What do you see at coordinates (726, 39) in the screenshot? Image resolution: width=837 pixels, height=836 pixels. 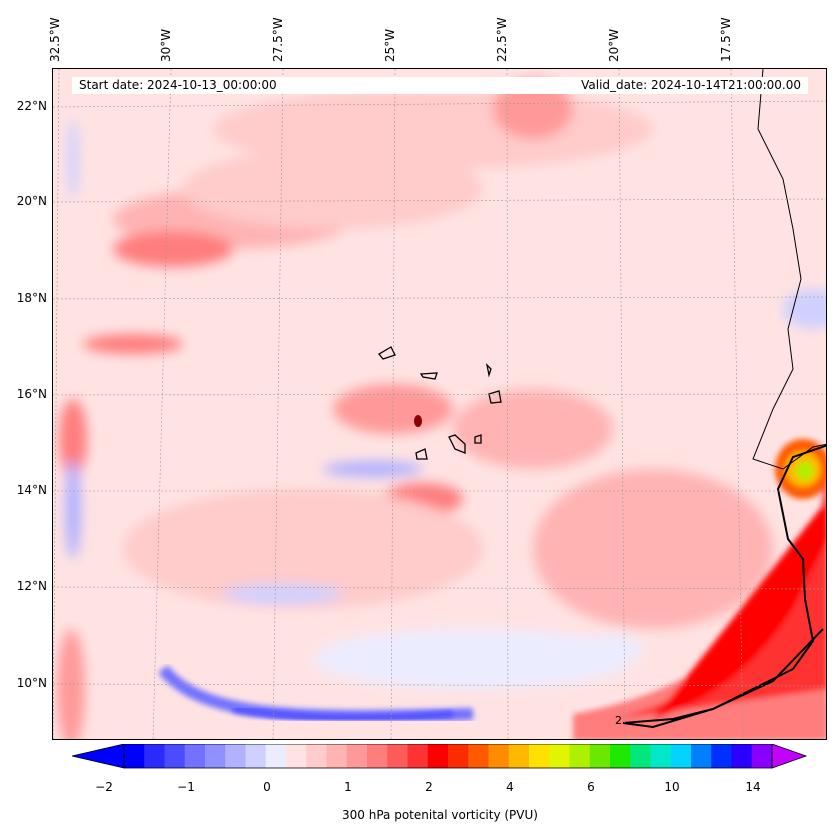 I see `lon-label: 17.5°W` at bounding box center [726, 39].